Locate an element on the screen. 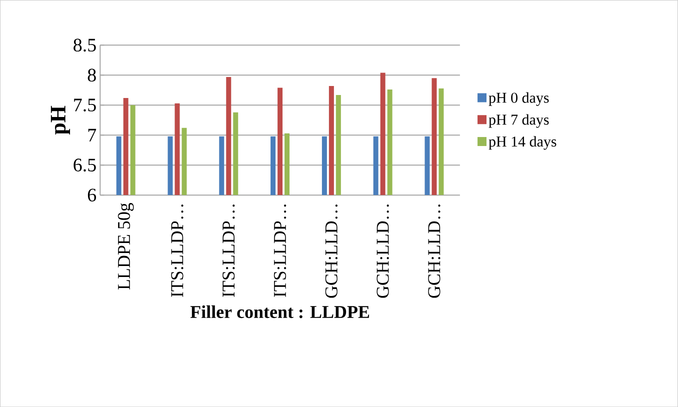  y-tick-label: 7 is located at coordinates (92, 135).